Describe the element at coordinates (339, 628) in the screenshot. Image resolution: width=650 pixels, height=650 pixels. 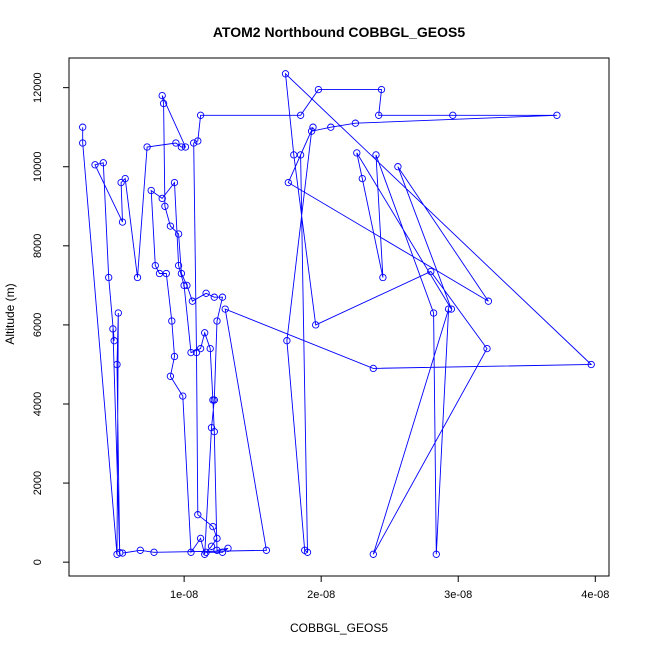
I see `x-axis-label: COBBGL_GEOS5` at that location.